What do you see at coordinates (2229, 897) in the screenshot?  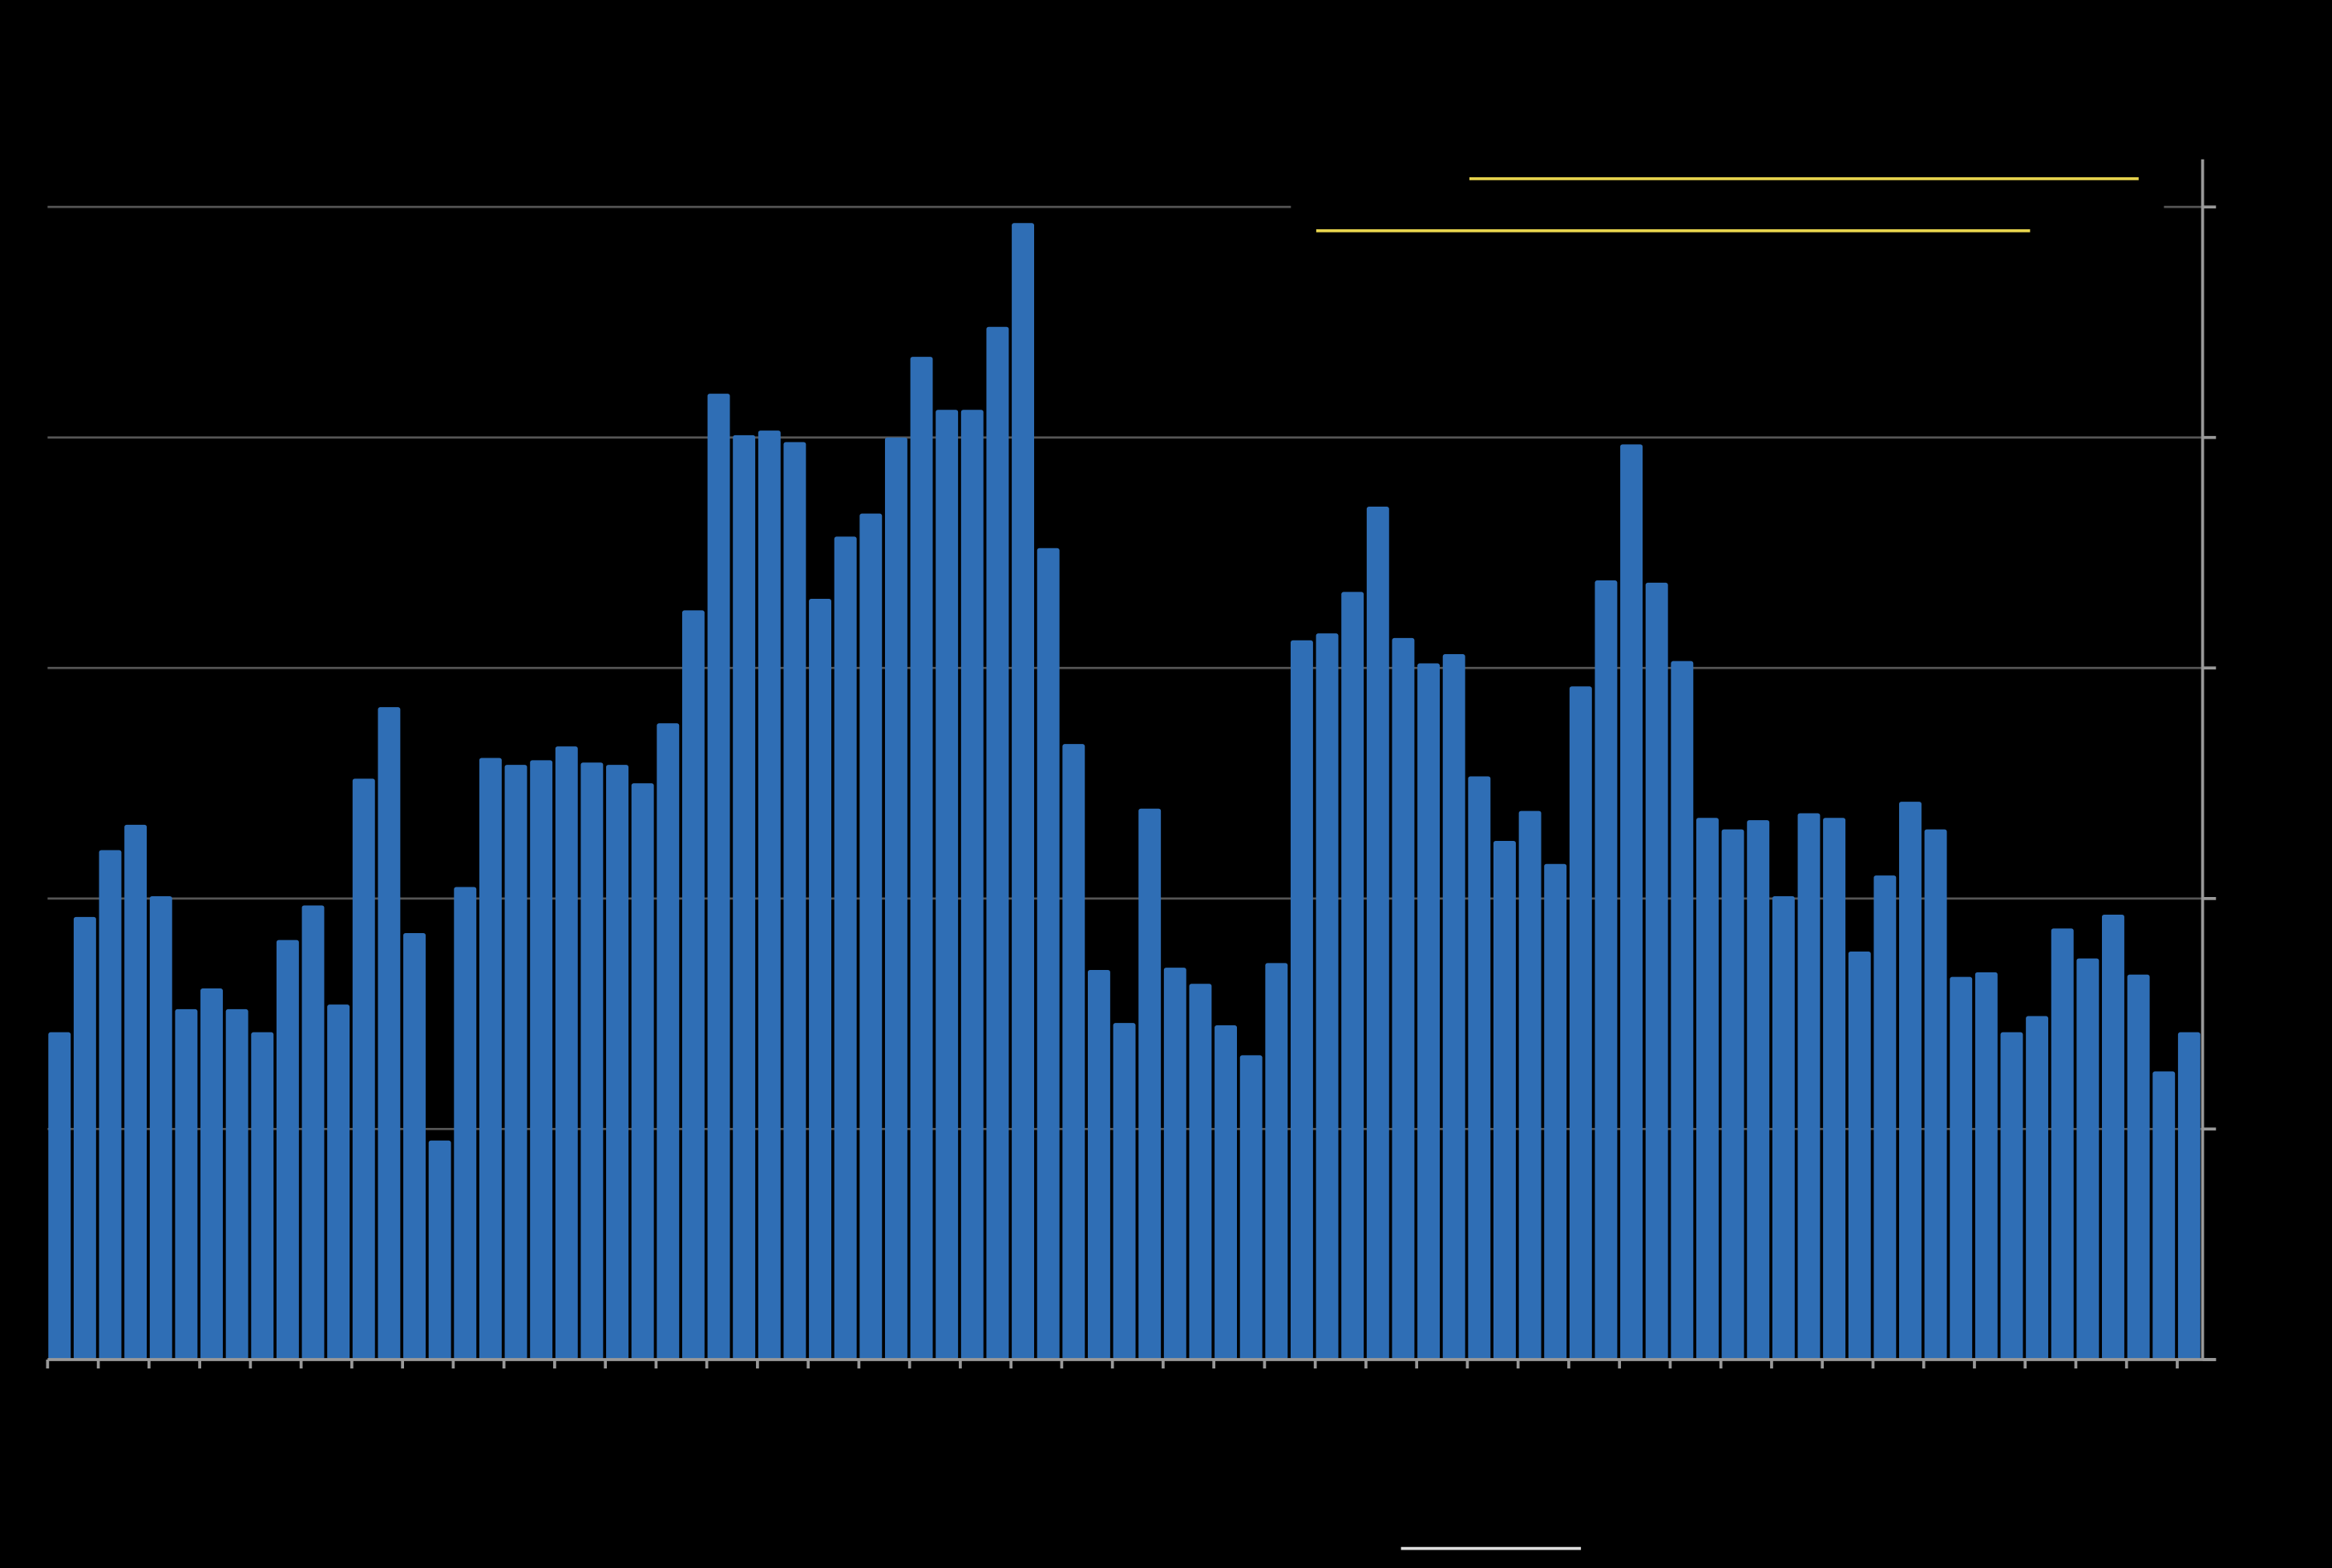 I see `y-tick-label: 2` at bounding box center [2229, 897].